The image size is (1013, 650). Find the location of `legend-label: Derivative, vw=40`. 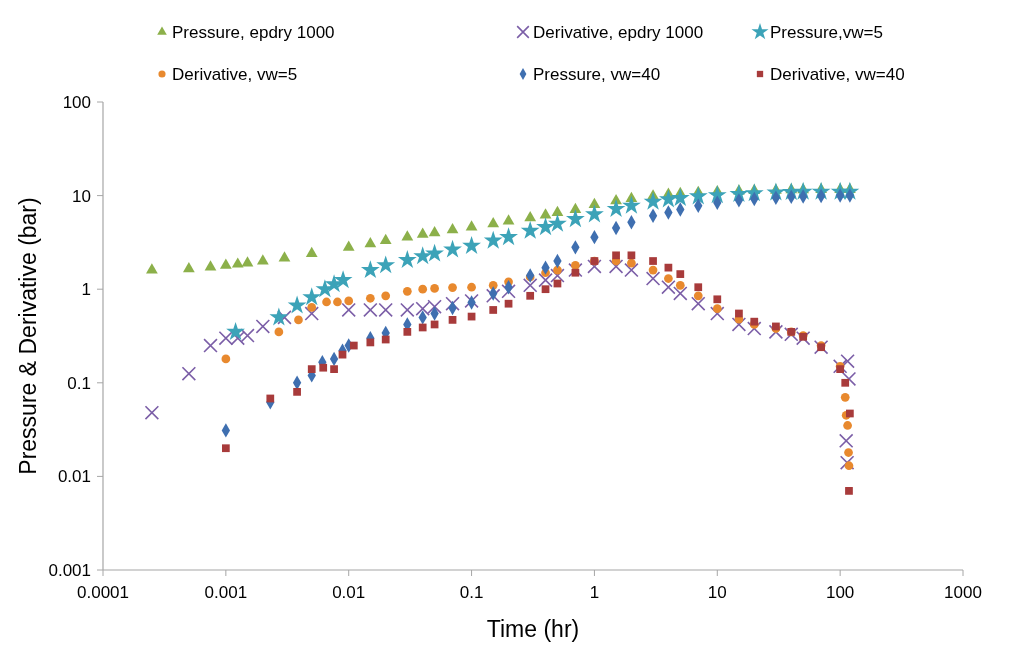

legend-label: Derivative, vw=40 is located at coordinates (837, 74).